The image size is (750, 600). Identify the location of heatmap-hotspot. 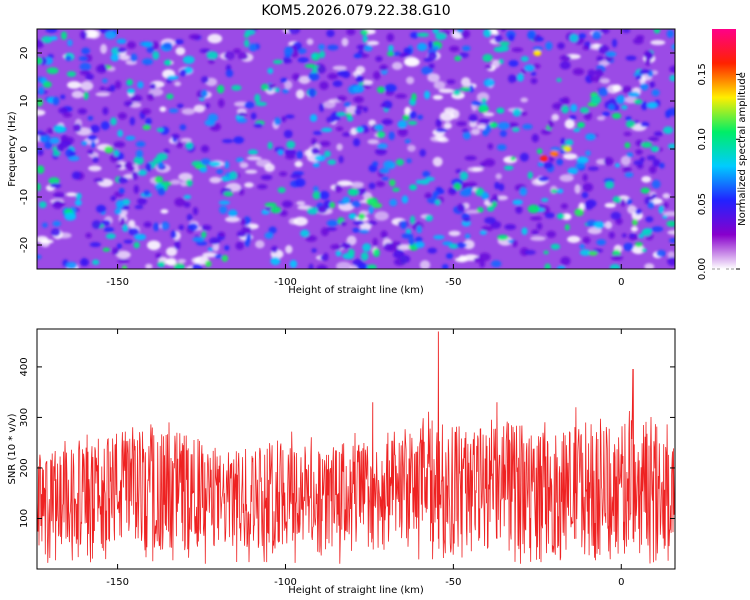
(560, 216).